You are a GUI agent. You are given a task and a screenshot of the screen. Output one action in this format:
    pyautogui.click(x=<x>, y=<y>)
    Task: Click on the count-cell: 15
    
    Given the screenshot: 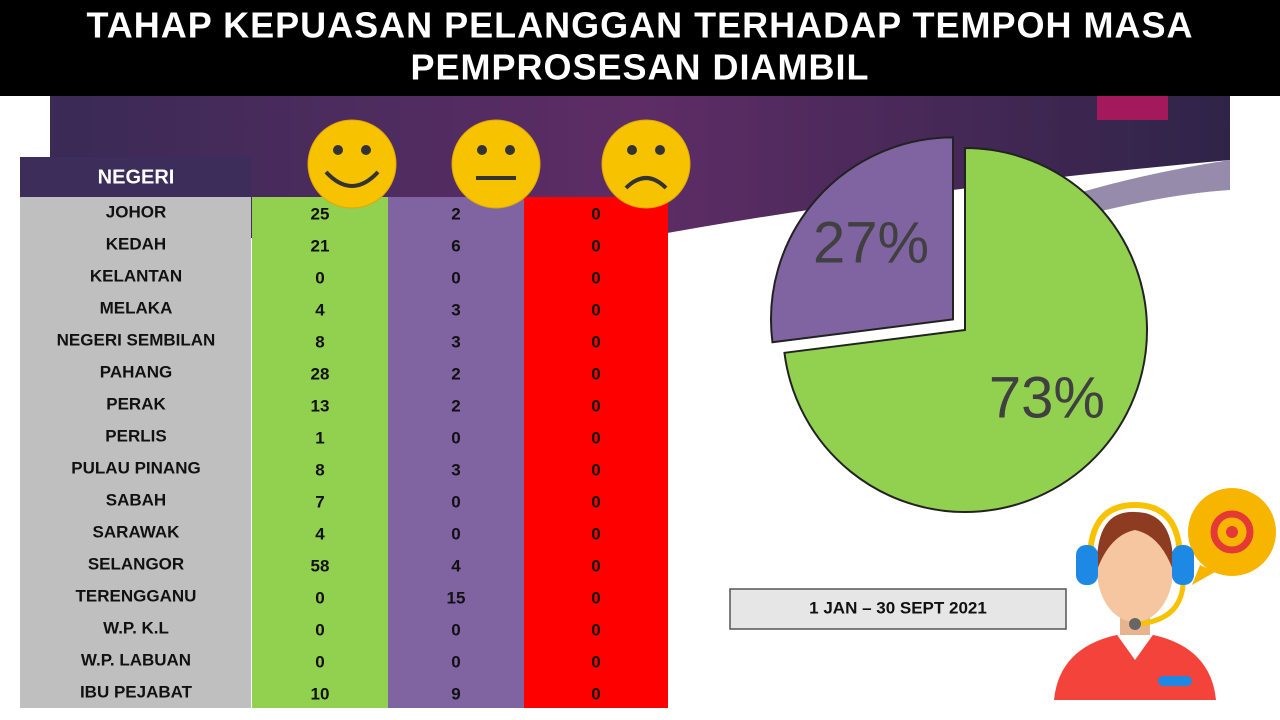 What is the action you would take?
    pyautogui.click(x=456, y=597)
    